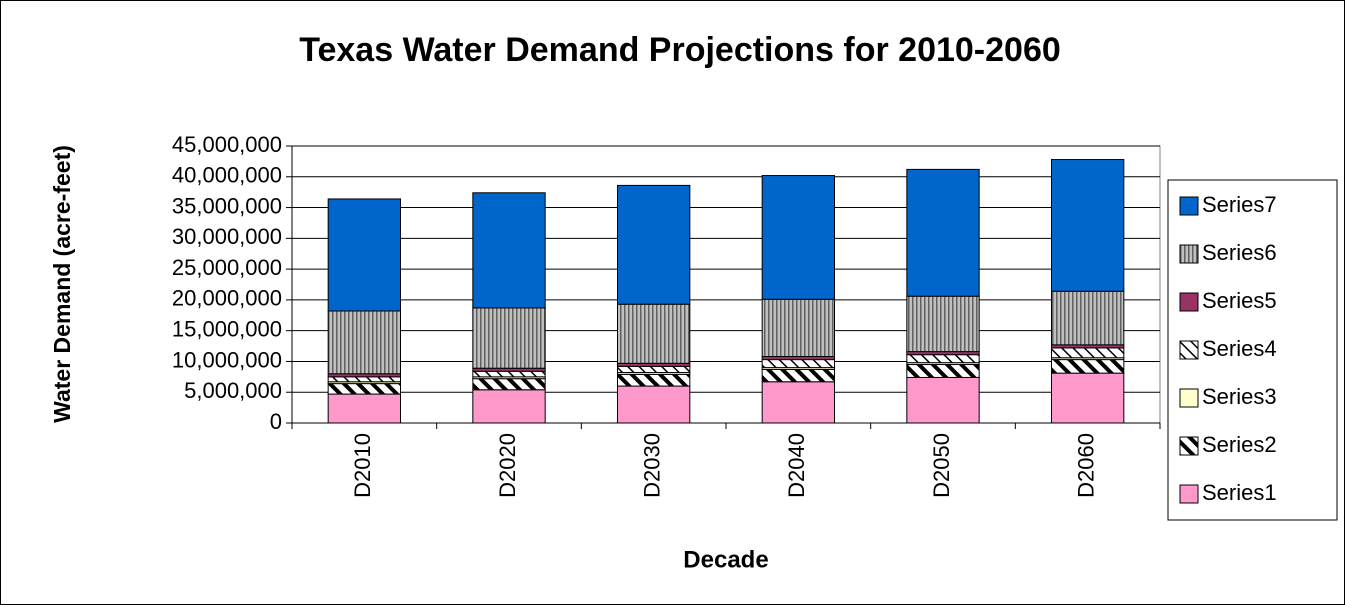 Image resolution: width=1345 pixels, height=605 pixels. What do you see at coordinates (233, 390) in the screenshot?
I see `y-tick-label: 5,000,000` at bounding box center [233, 390].